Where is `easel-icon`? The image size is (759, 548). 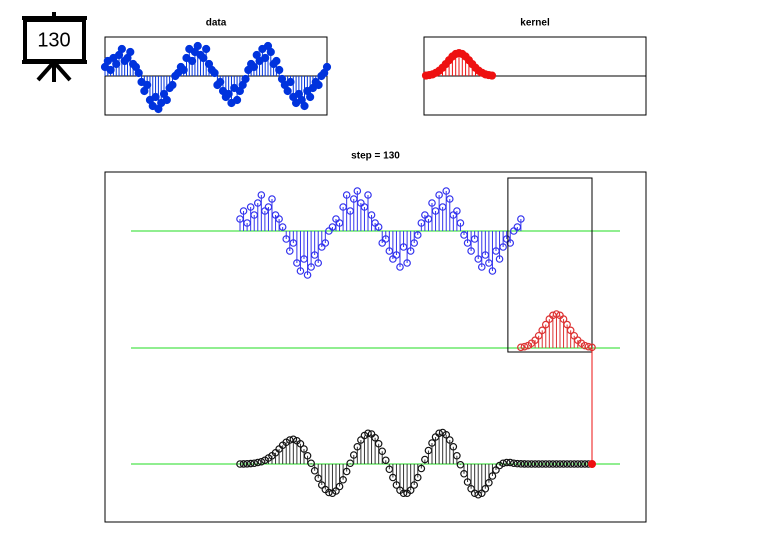 easel-icon is located at coordinates (54, 47).